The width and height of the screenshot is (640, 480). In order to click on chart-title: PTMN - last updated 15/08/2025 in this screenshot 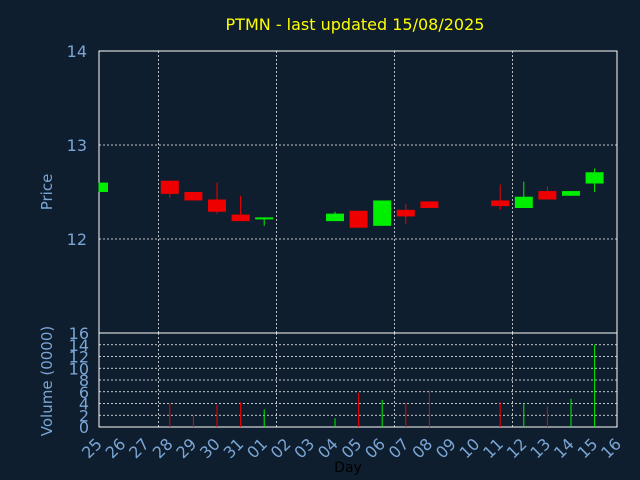, I will do `click(355, 24)`.